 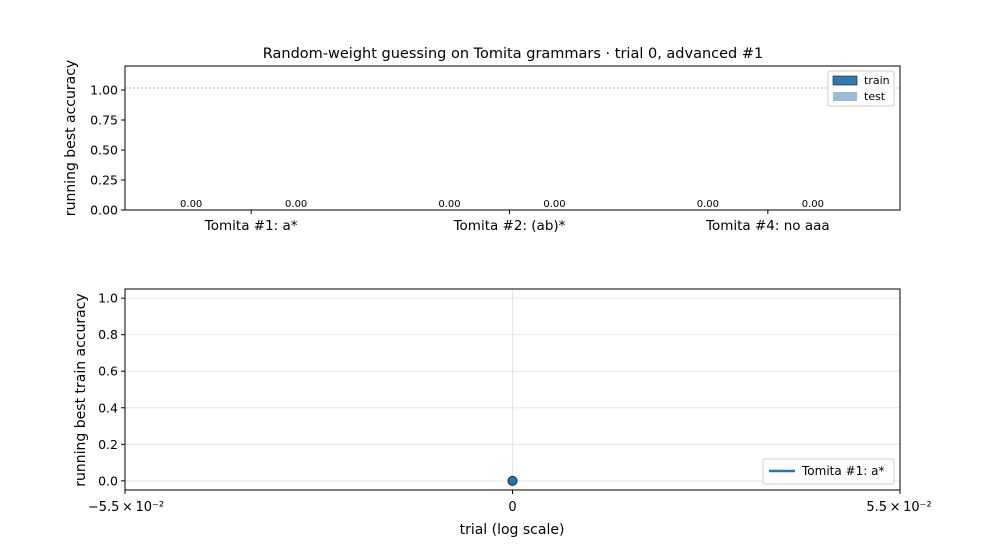 I want to click on bar-chart-legend: train test, so click(x=861, y=88).